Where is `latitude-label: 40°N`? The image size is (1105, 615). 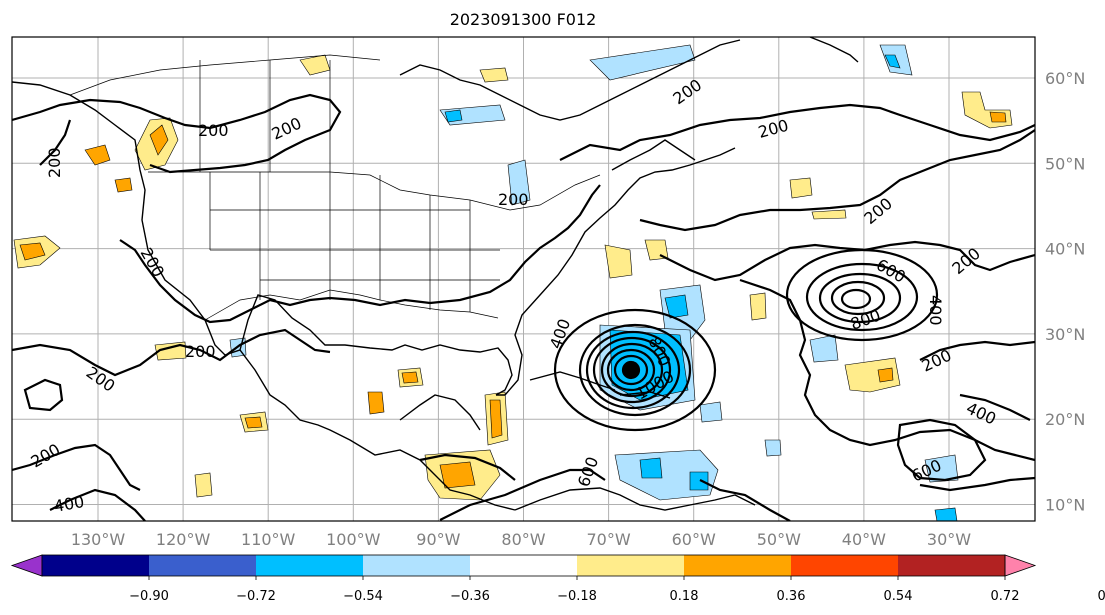
latitude-label: 40°N is located at coordinates (1065, 249).